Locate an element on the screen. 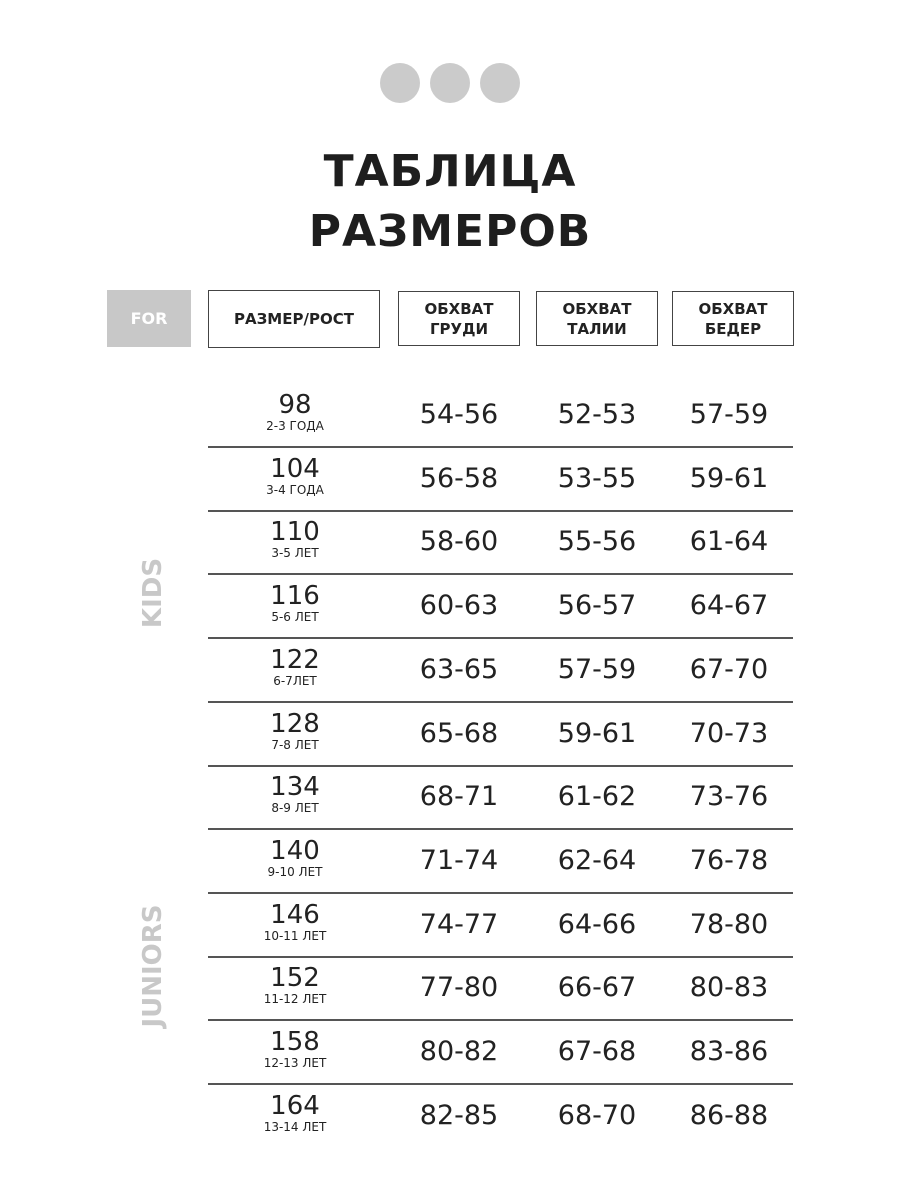  size-value: 116 is located at coordinates (295, 596).